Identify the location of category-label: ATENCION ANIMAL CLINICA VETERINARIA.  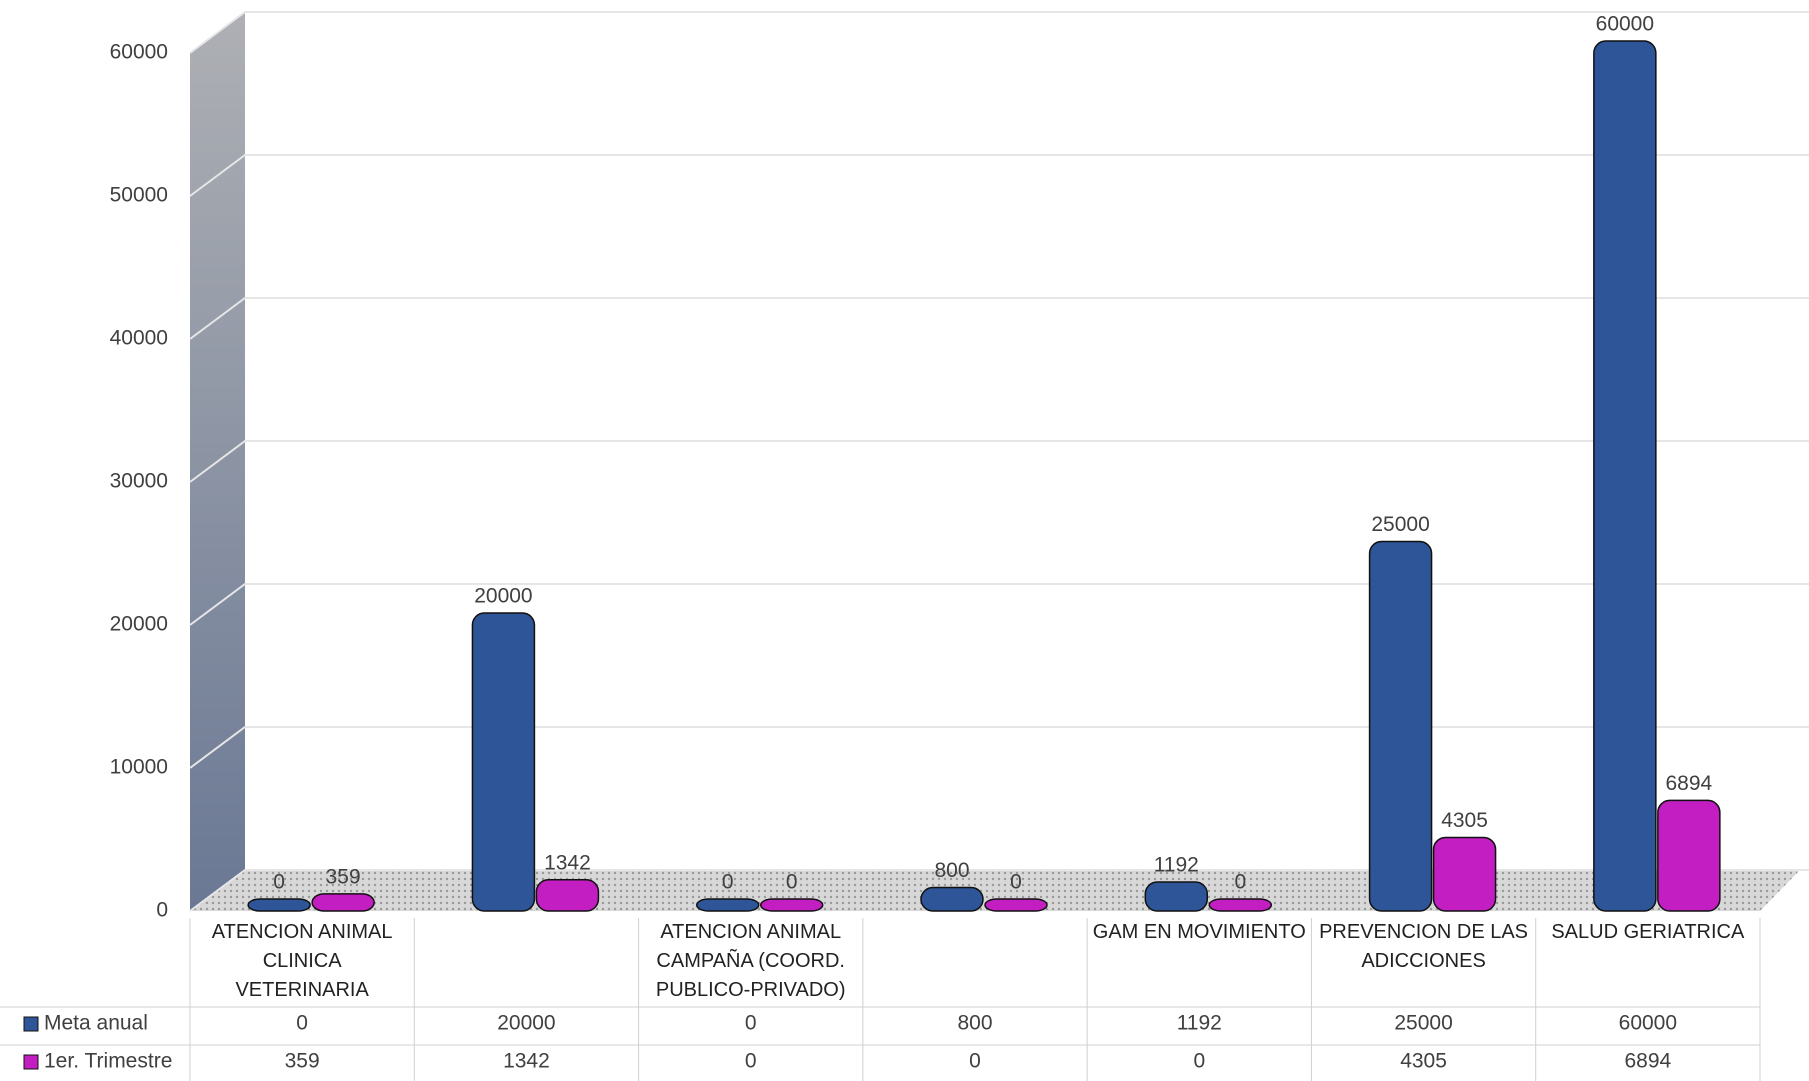
(302, 961).